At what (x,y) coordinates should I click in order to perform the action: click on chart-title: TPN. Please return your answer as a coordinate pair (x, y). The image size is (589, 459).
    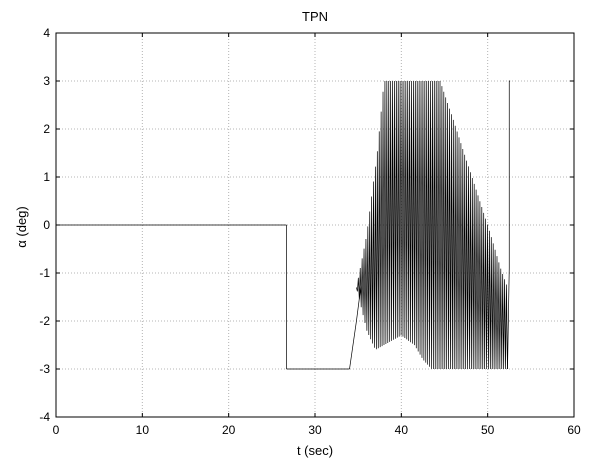
    Looking at the image, I should click on (315, 16).